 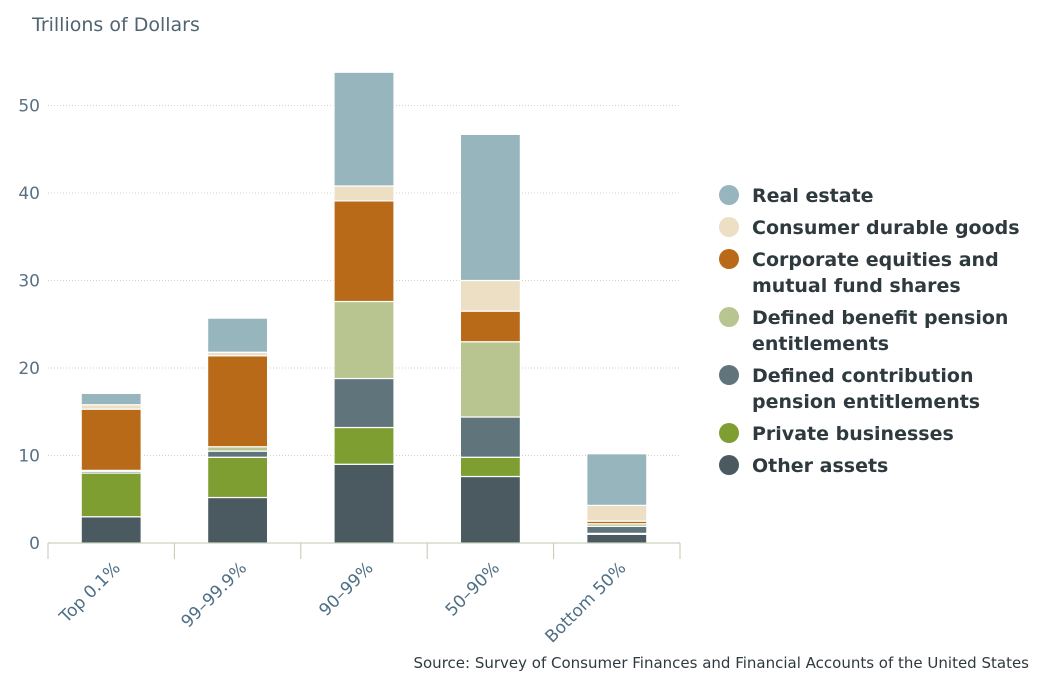 I want to click on x-tick-label: 50–90%, so click(x=473, y=589).